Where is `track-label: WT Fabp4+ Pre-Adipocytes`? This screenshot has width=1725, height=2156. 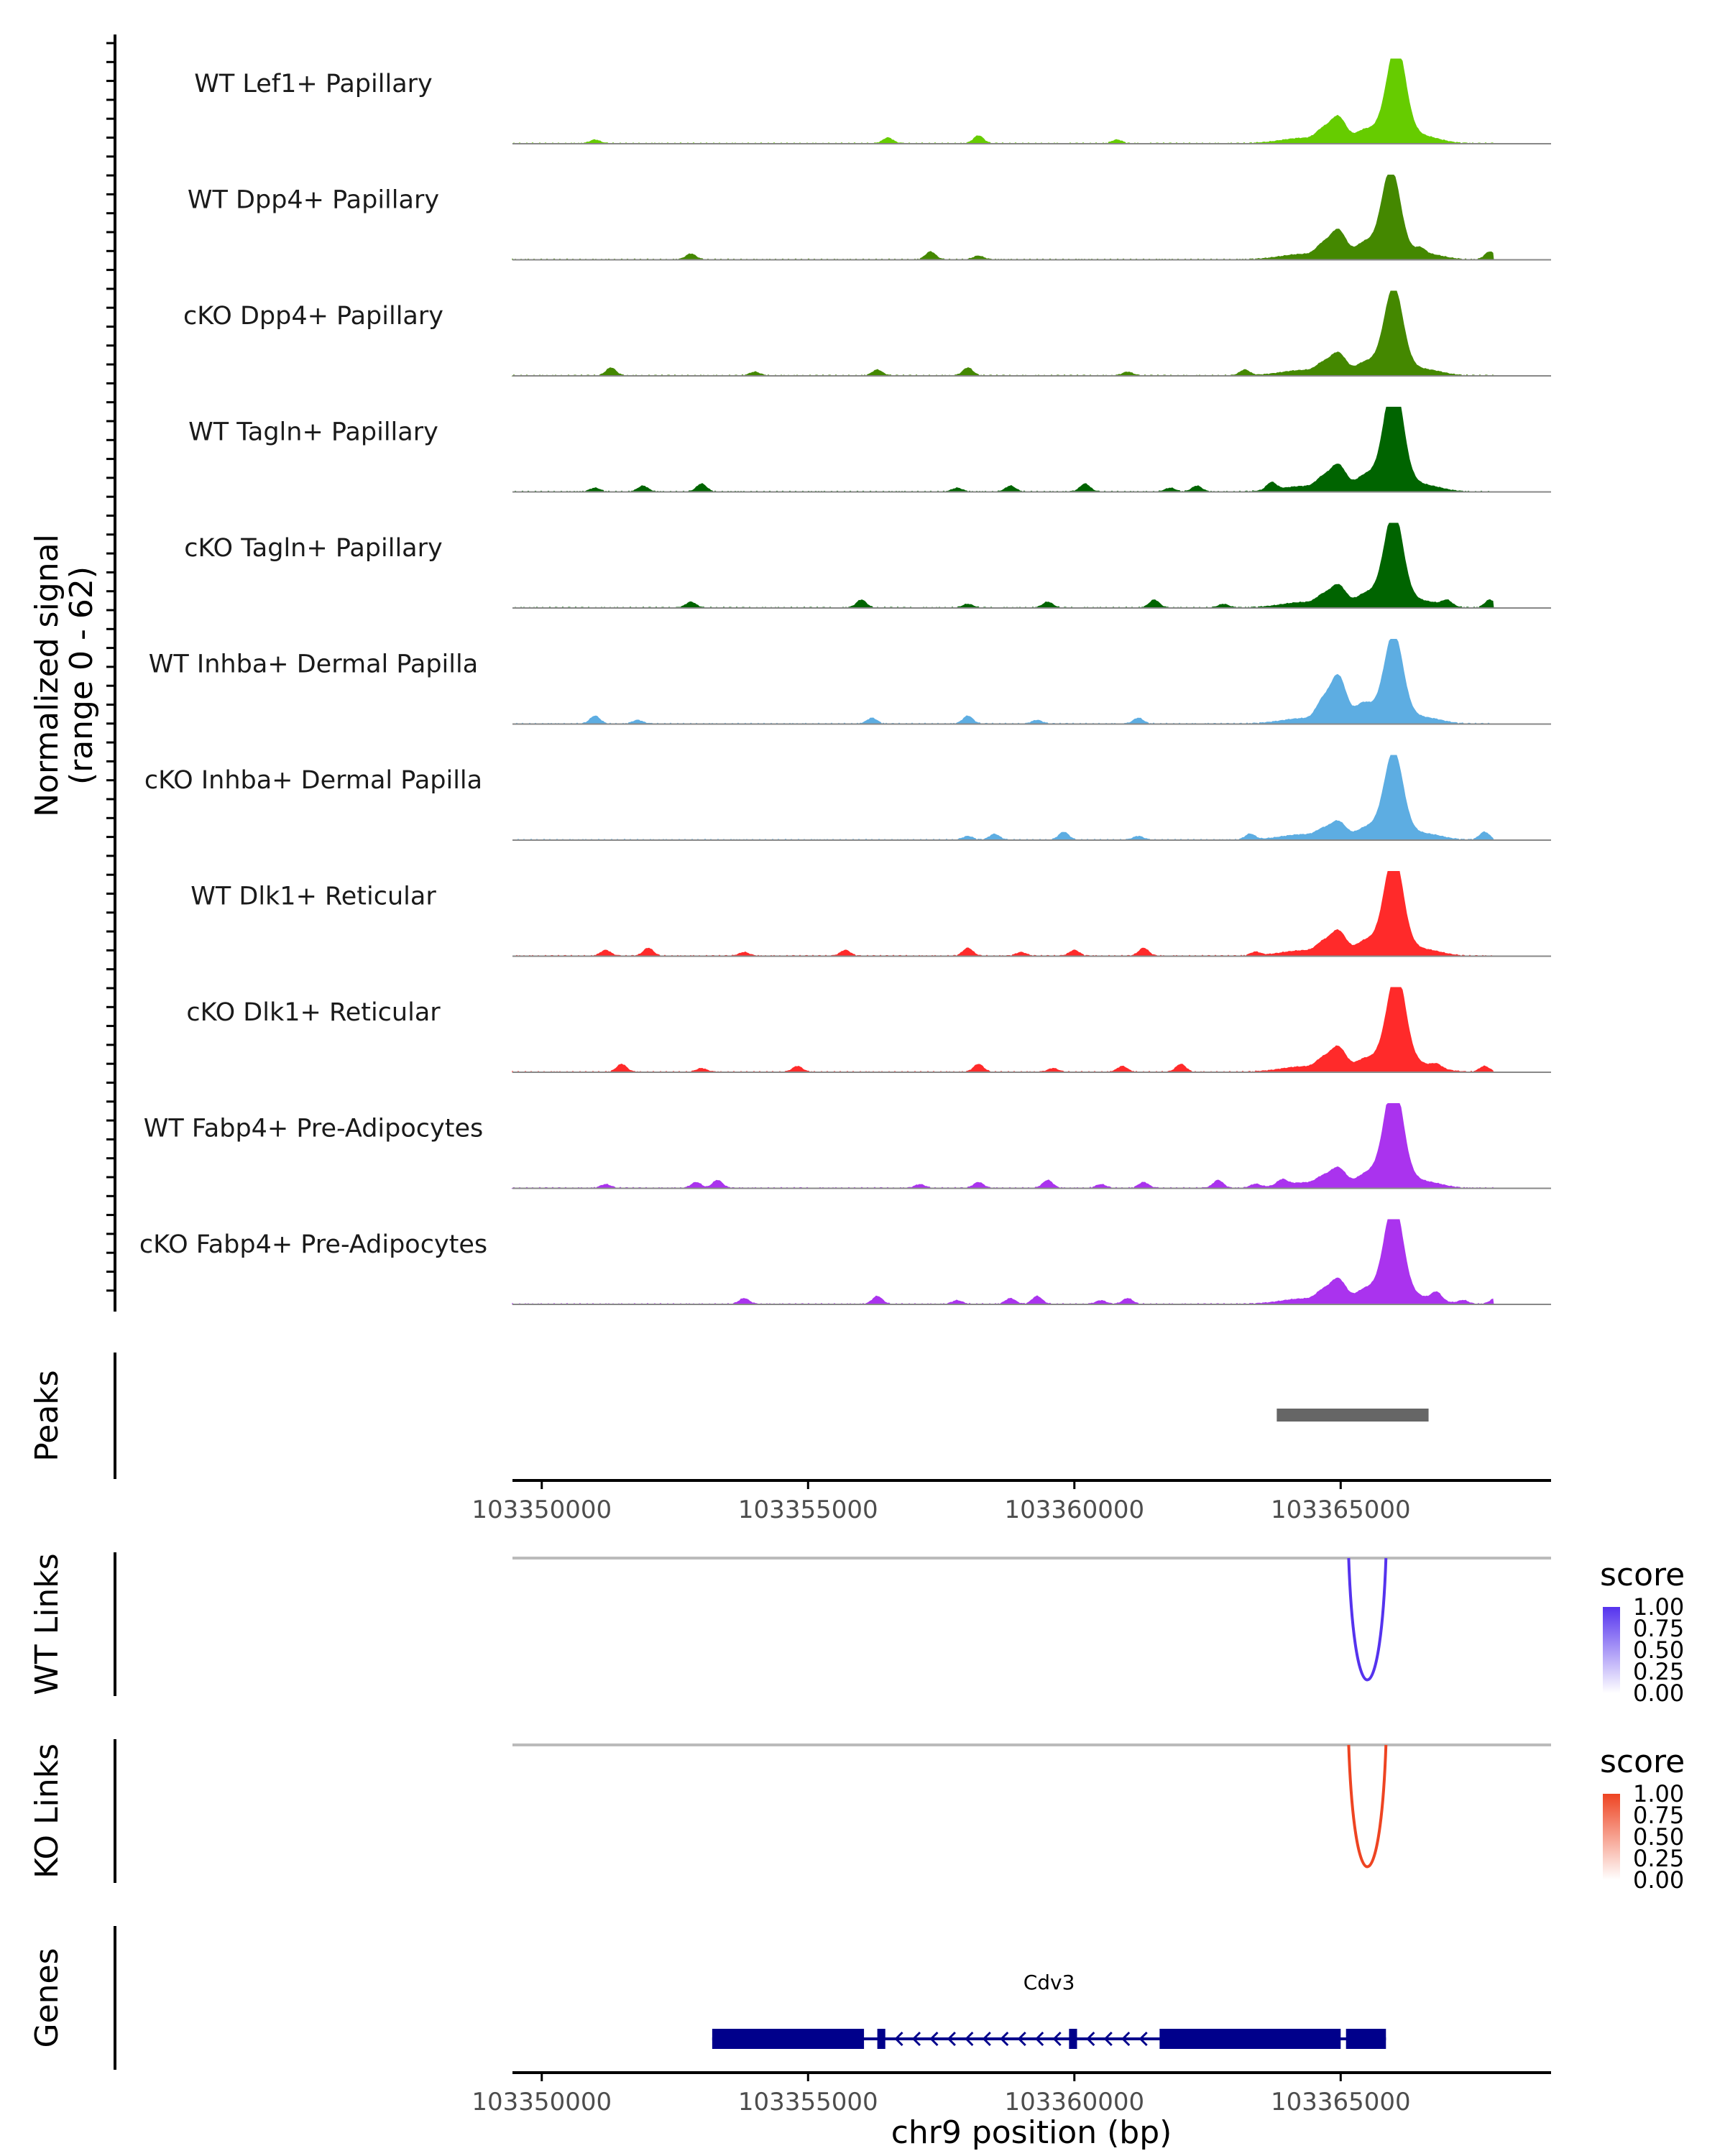
track-label: WT Fabp4+ Pre-Adipocytes is located at coordinates (313, 1129).